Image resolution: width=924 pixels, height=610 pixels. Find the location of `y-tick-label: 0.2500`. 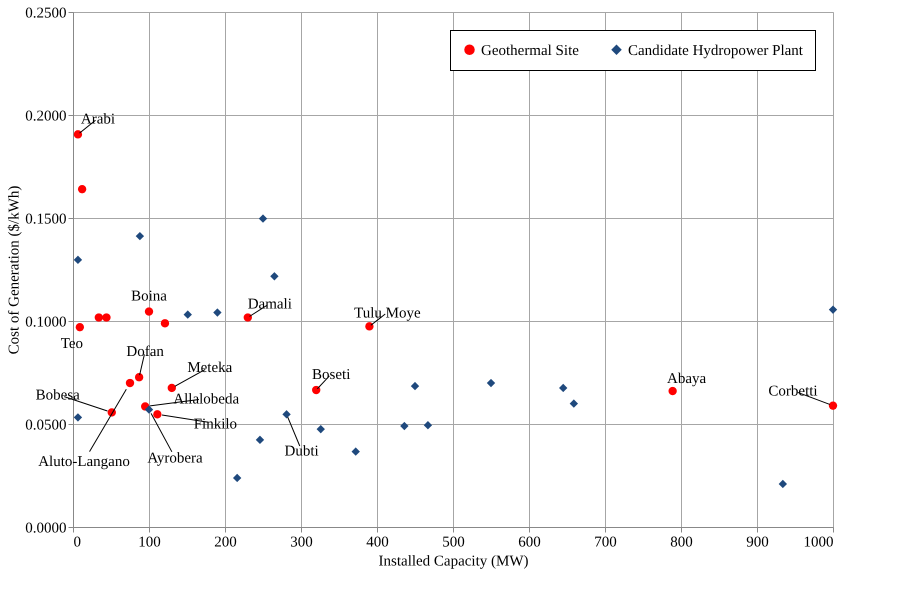

y-tick-label: 0.2500 is located at coordinates (45, 14).